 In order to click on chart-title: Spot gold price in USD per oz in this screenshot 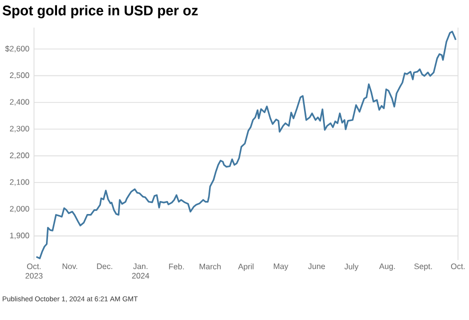, I will do `click(100, 11)`.